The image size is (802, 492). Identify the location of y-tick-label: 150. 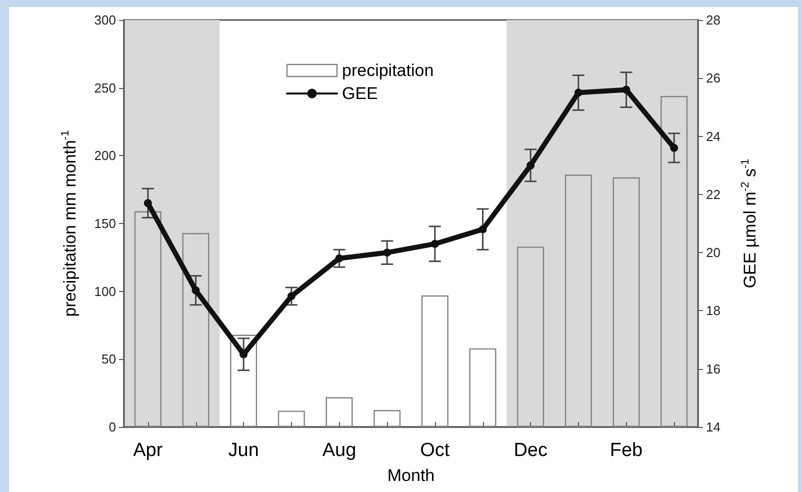
(105, 223).